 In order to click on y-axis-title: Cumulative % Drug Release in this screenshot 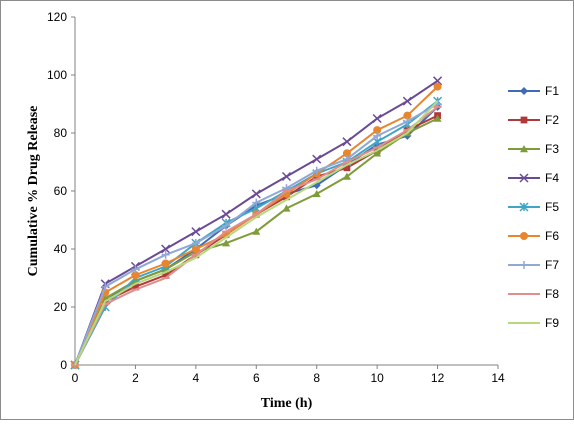, I will do `click(33, 191)`.